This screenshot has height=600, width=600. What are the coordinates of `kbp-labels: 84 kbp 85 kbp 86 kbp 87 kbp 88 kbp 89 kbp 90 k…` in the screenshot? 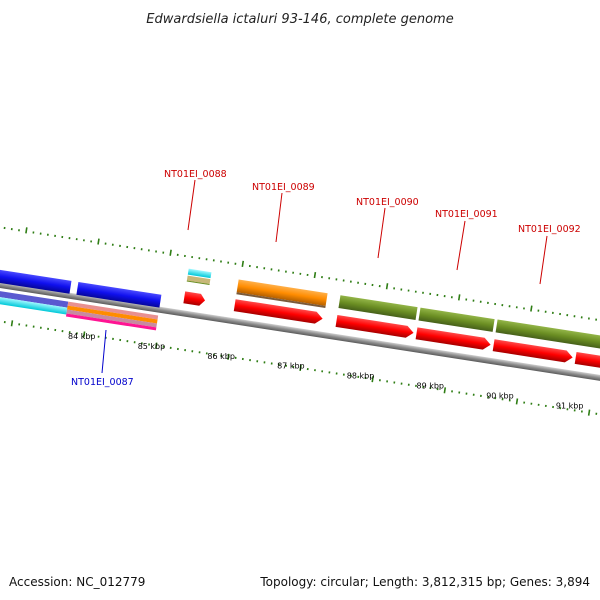 It's located at (325, 371).